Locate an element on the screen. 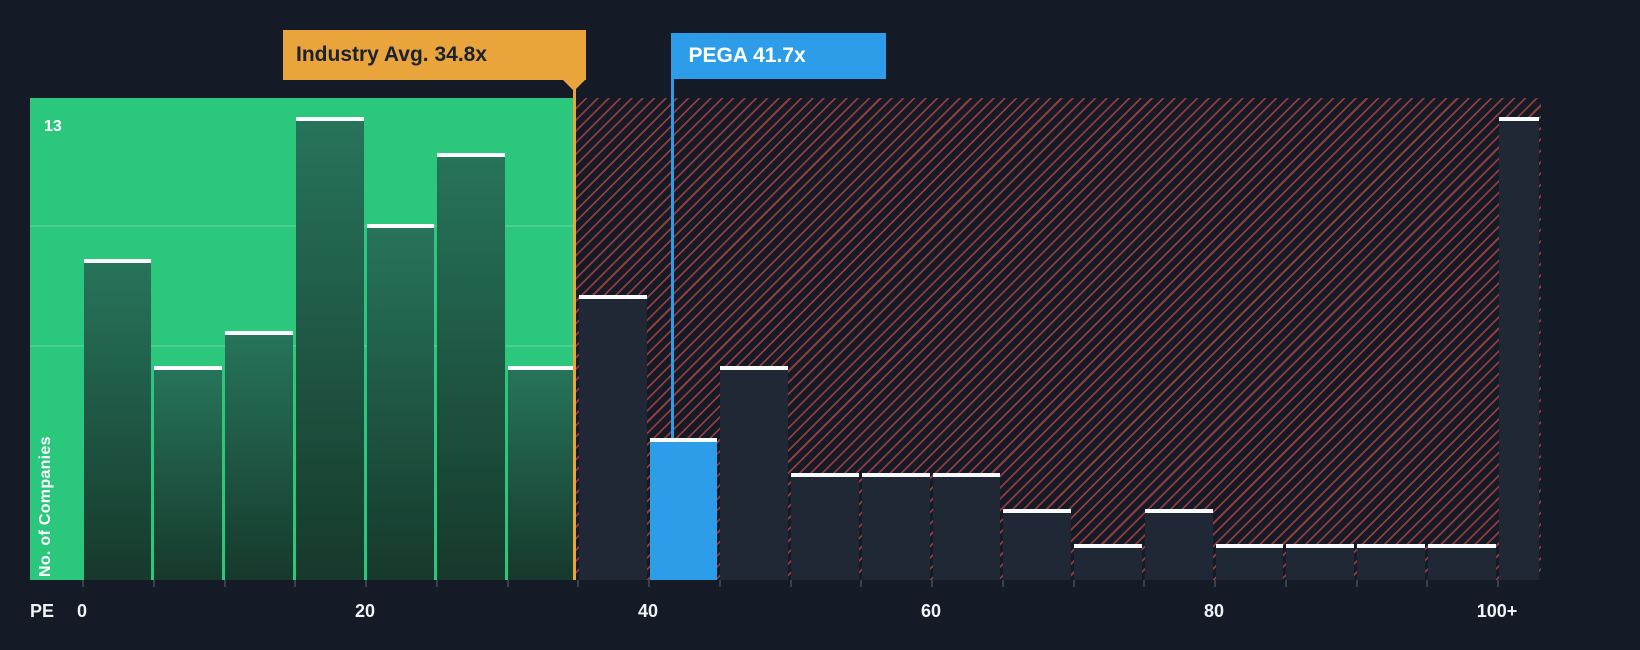  x-tick-0: 0 is located at coordinates (82, 611).